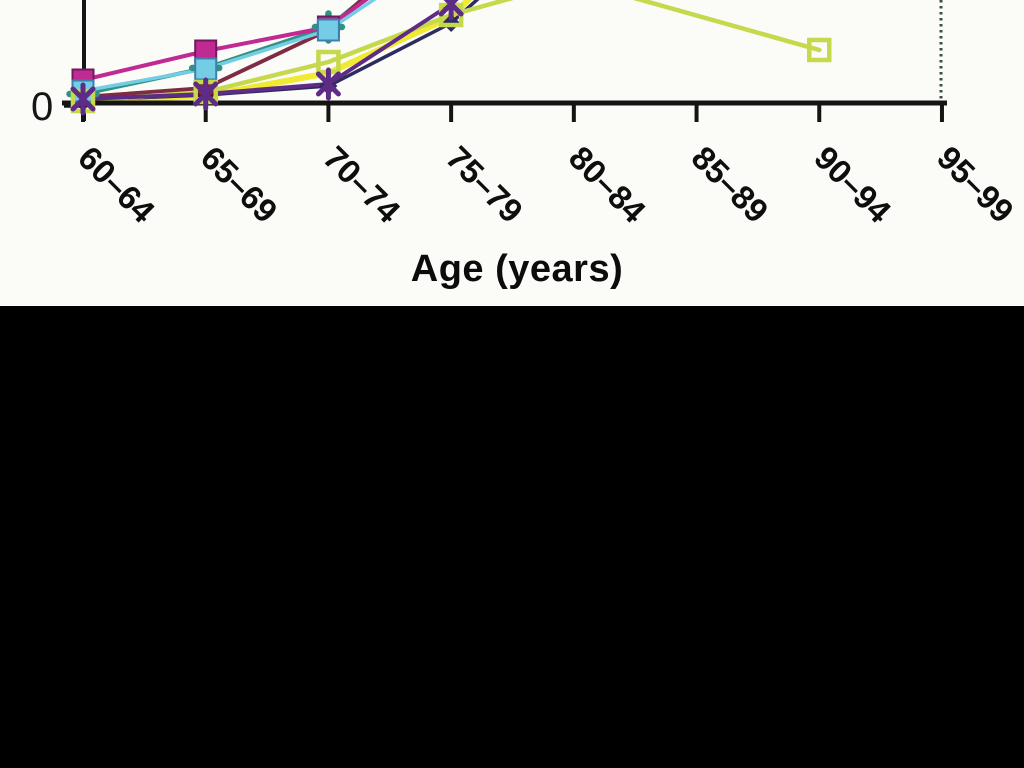 This screenshot has width=1024, height=768. Describe the element at coordinates (484, 184) in the screenshot. I see `x-tick-label: 75–79` at that location.